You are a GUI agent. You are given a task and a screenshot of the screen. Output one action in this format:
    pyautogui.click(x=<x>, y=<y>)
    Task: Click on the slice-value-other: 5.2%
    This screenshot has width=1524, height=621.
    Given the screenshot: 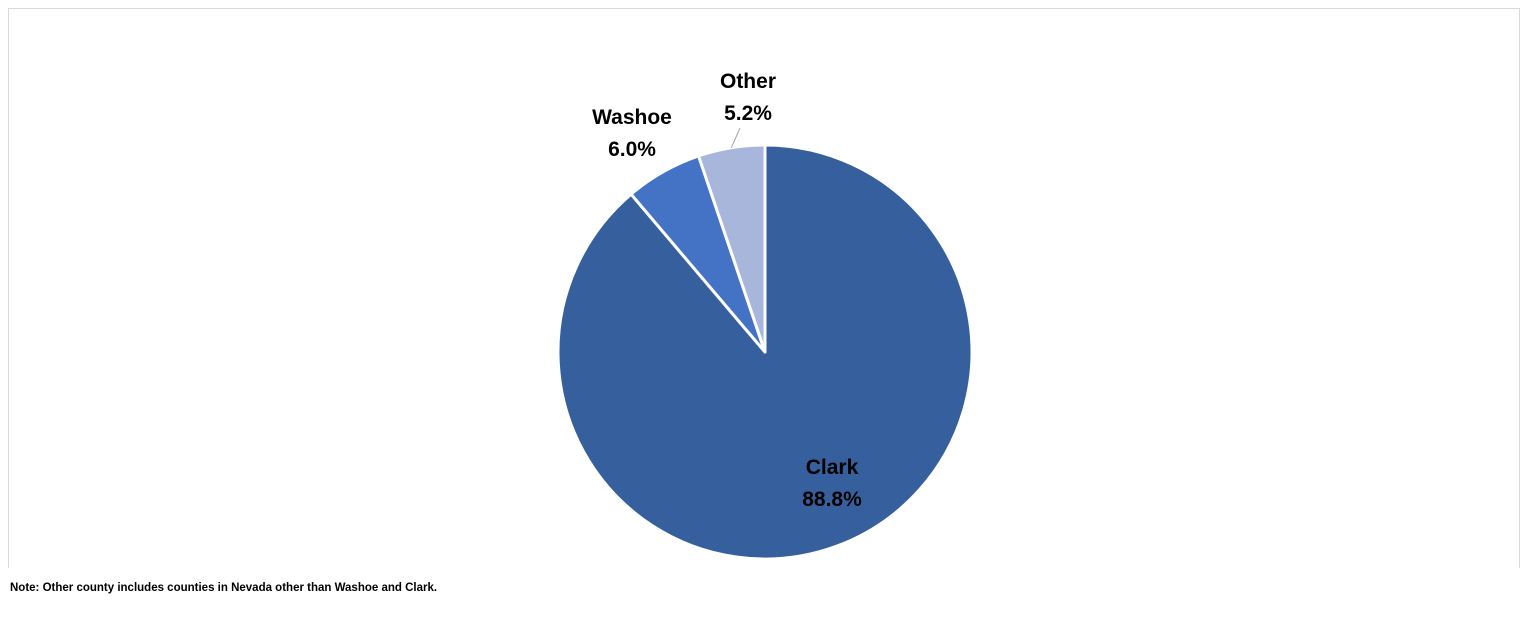 What is the action you would take?
    pyautogui.click(x=748, y=113)
    